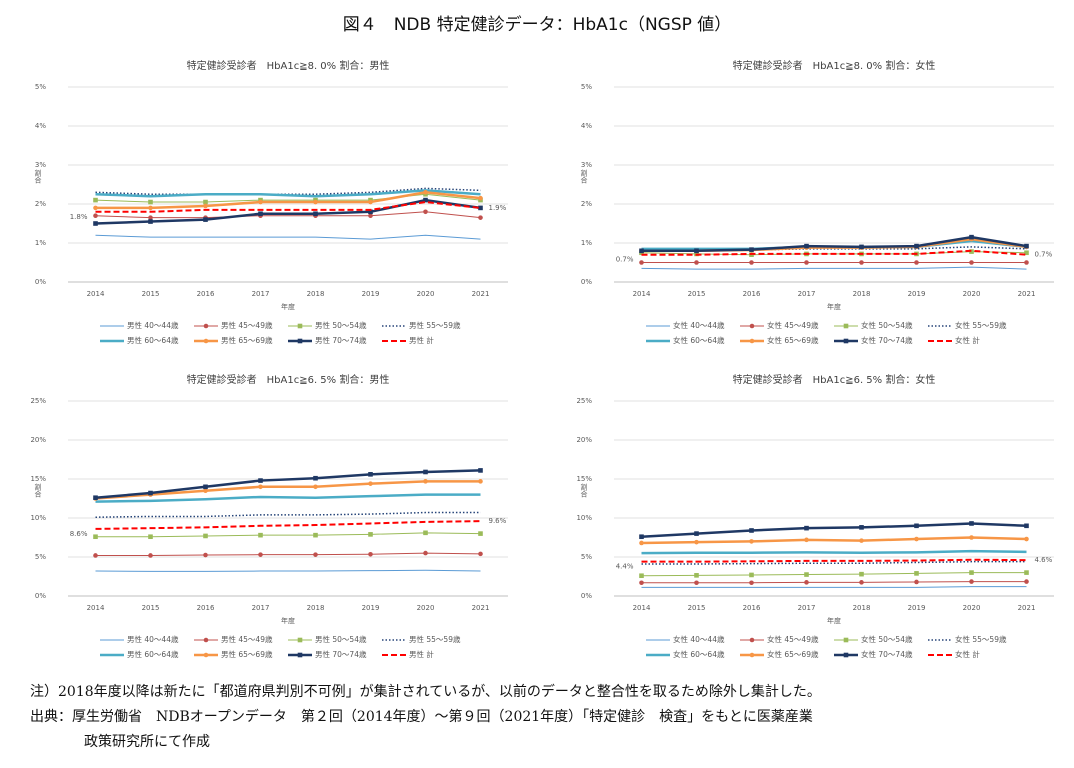  I want to click on y-tick-label: 25%, so click(38, 401).